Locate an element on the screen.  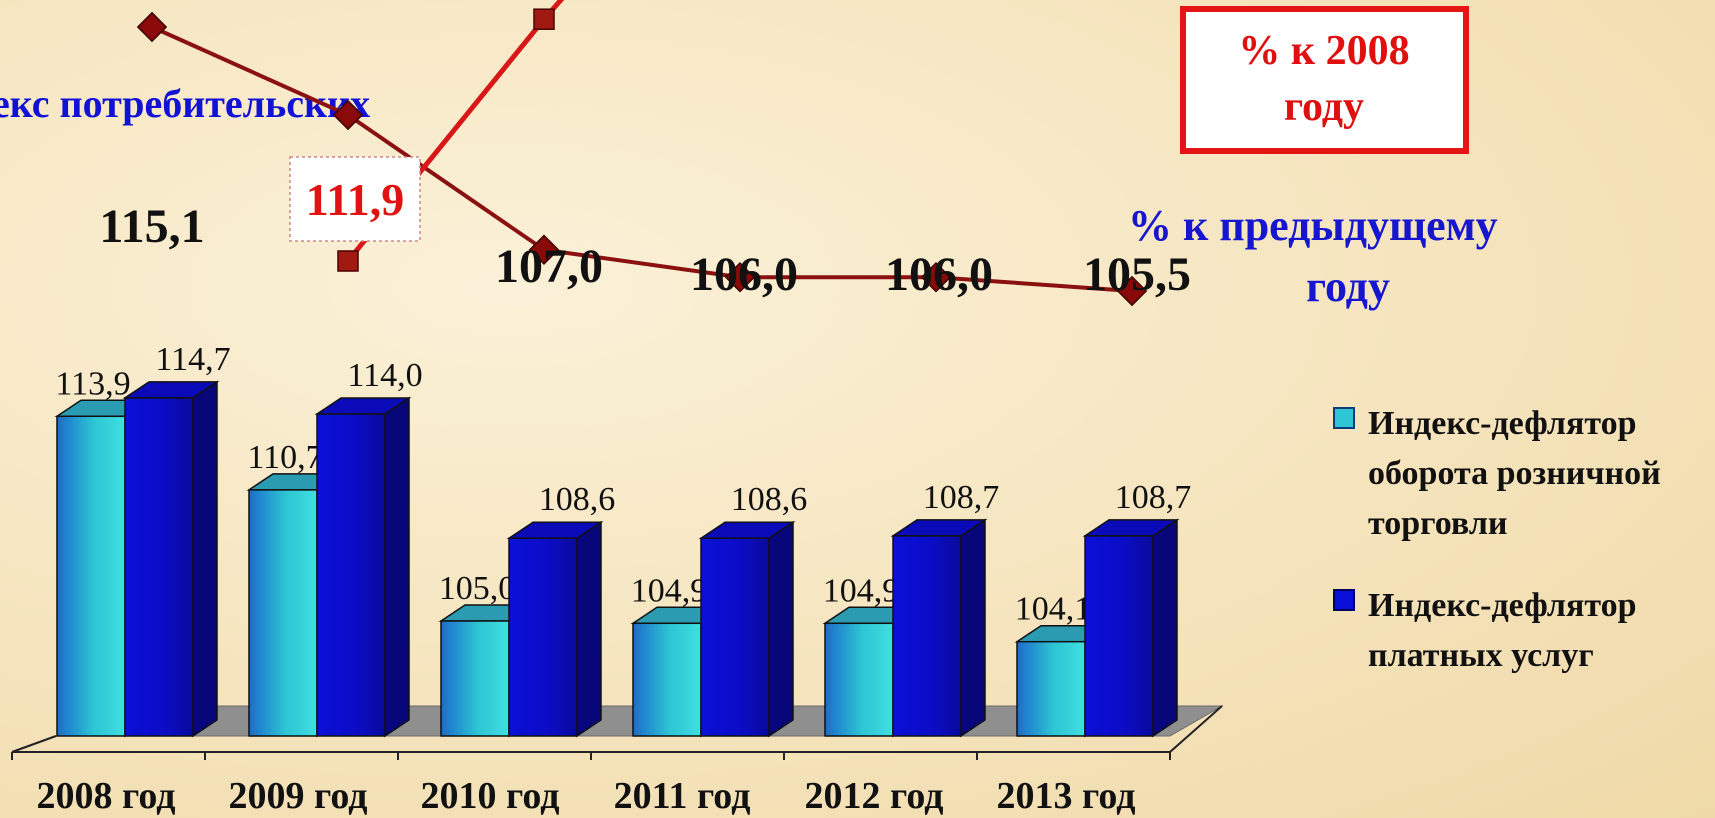
bar-label-2-5: 108,7 is located at coordinates (961, 497).